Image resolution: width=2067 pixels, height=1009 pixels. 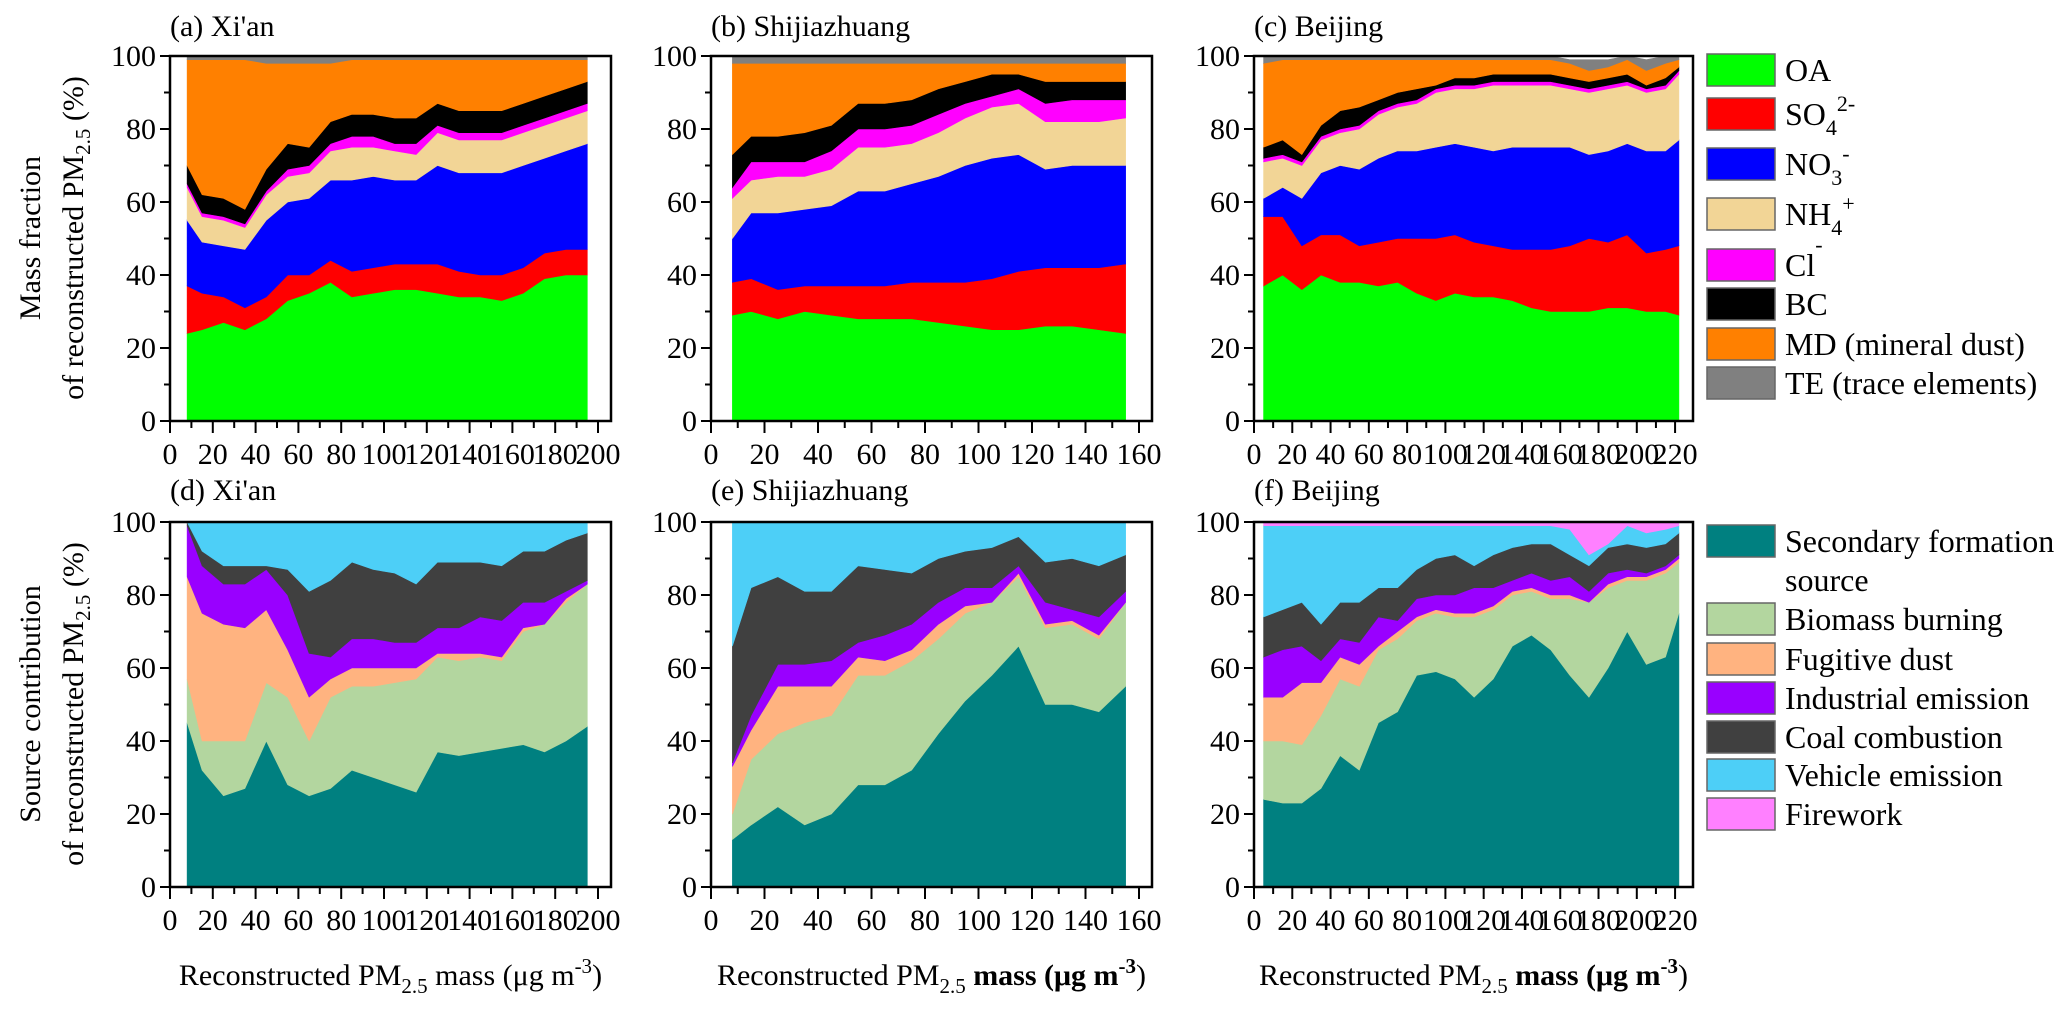 I want to click on legend-item: Cl-, so click(x=1764, y=257).